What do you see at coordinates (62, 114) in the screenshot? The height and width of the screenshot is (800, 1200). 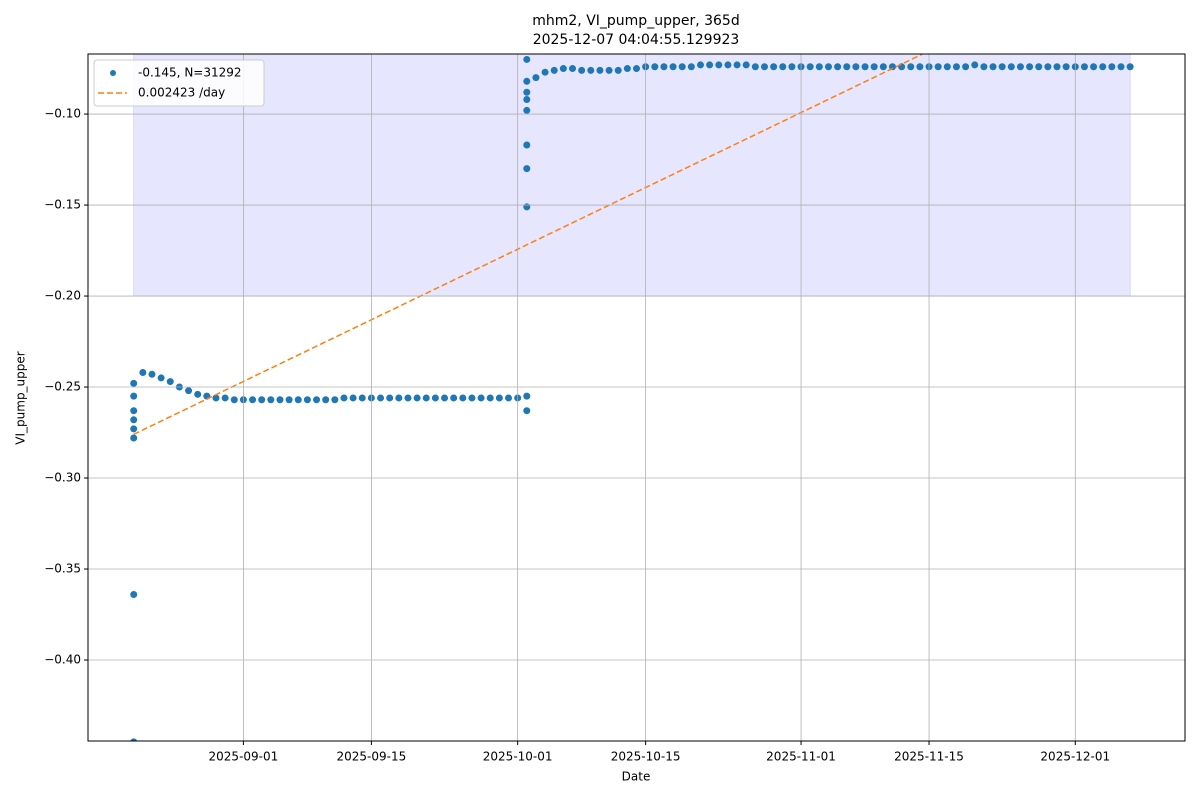 I see `y-tick-label: −0.10` at bounding box center [62, 114].